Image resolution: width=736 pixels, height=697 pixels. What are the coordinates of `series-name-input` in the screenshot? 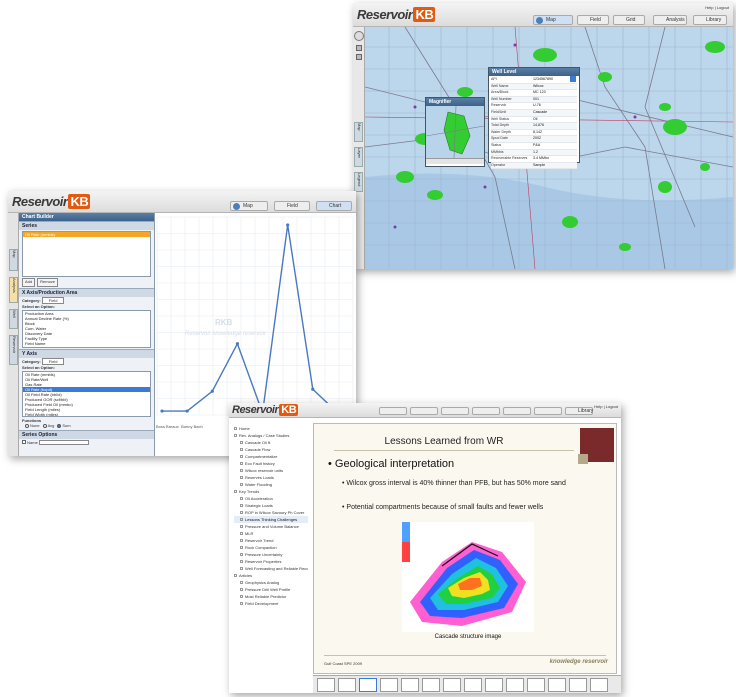 It's located at (63, 443).